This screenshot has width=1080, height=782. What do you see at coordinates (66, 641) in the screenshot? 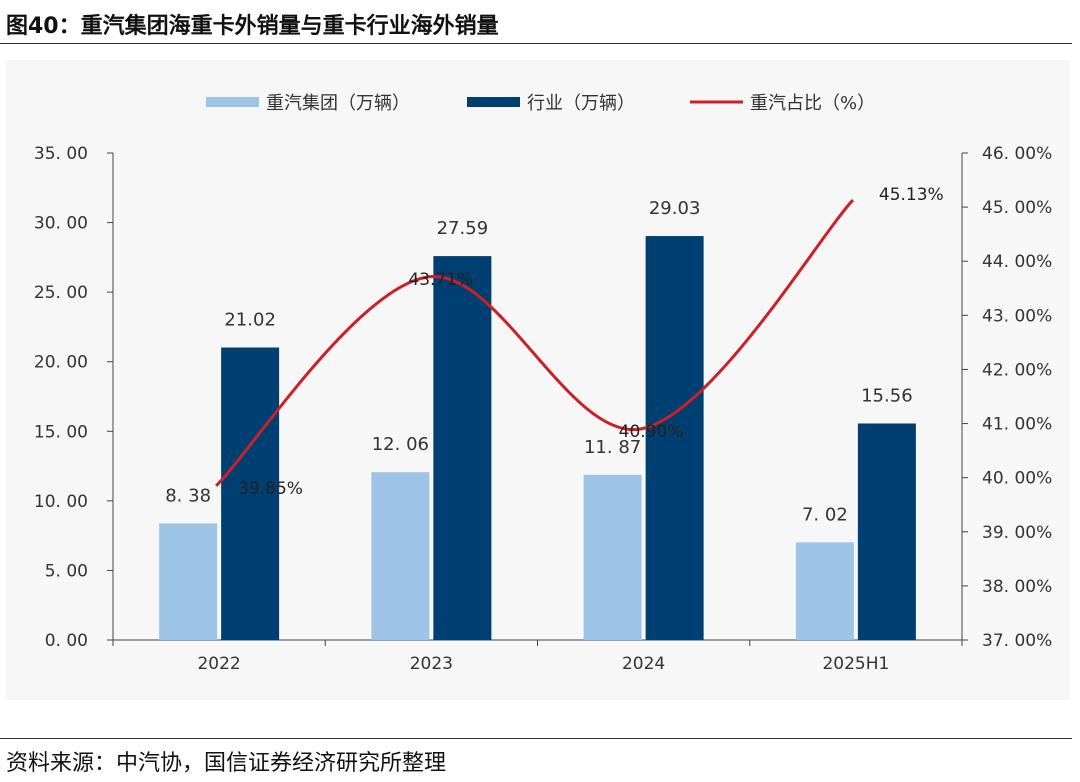
I see `y-tick-label-left: 0. 00` at bounding box center [66, 641].